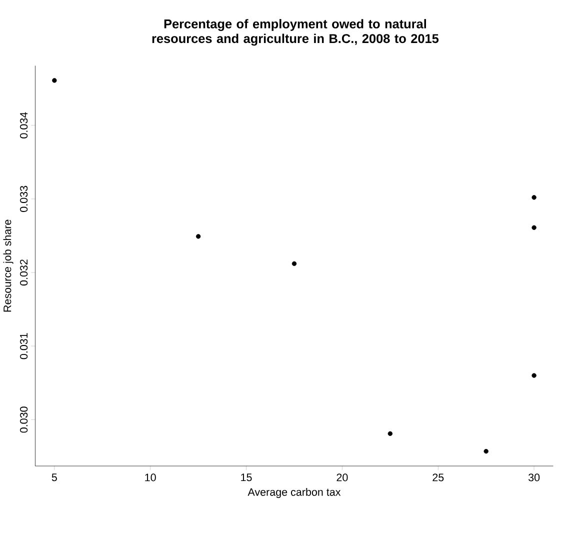  Describe the element at coordinates (150, 478) in the screenshot. I see `x-tick-label: 10` at that location.